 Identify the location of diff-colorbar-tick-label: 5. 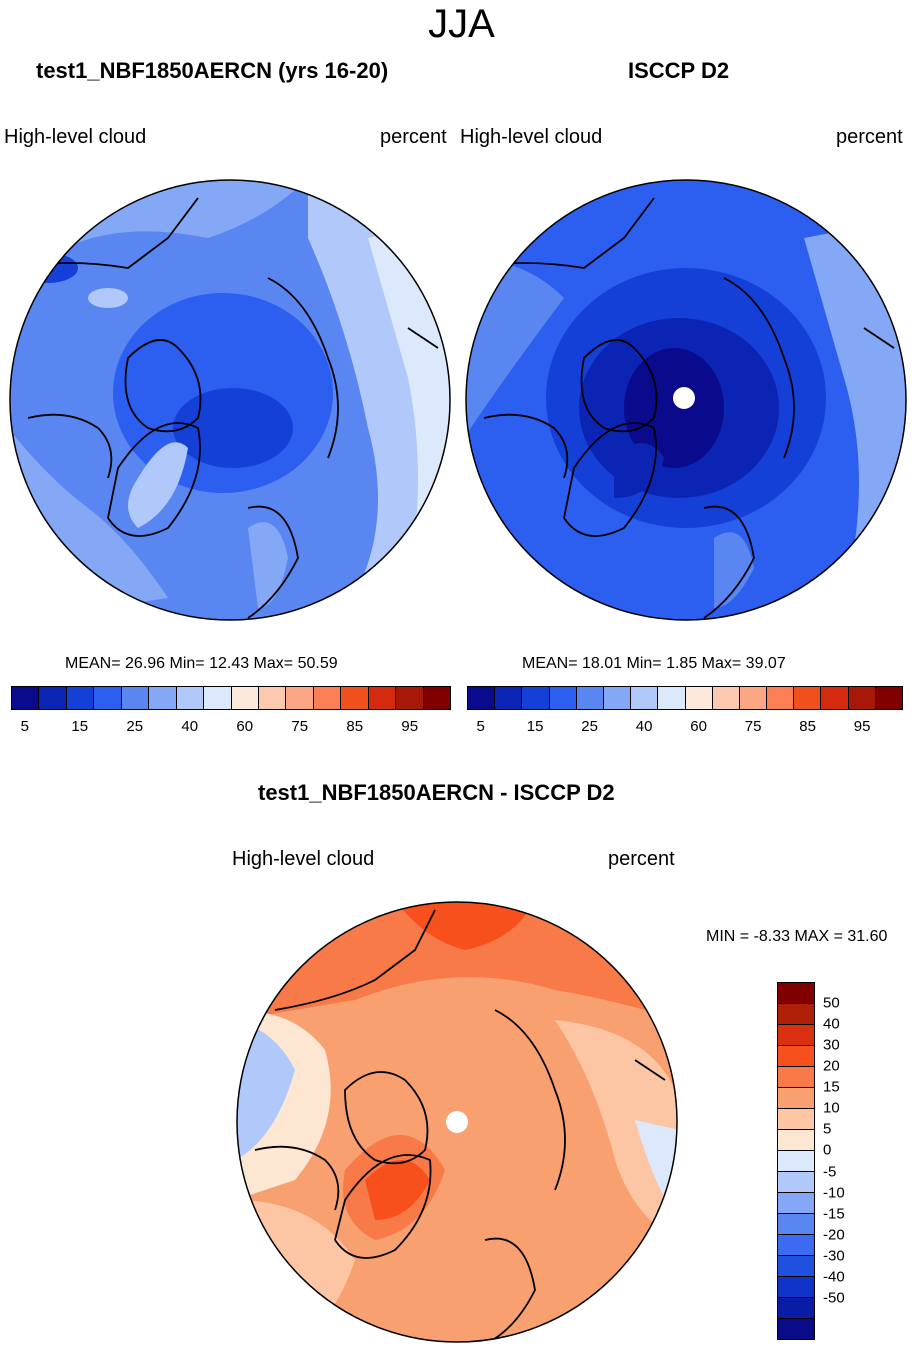
(827, 1129).